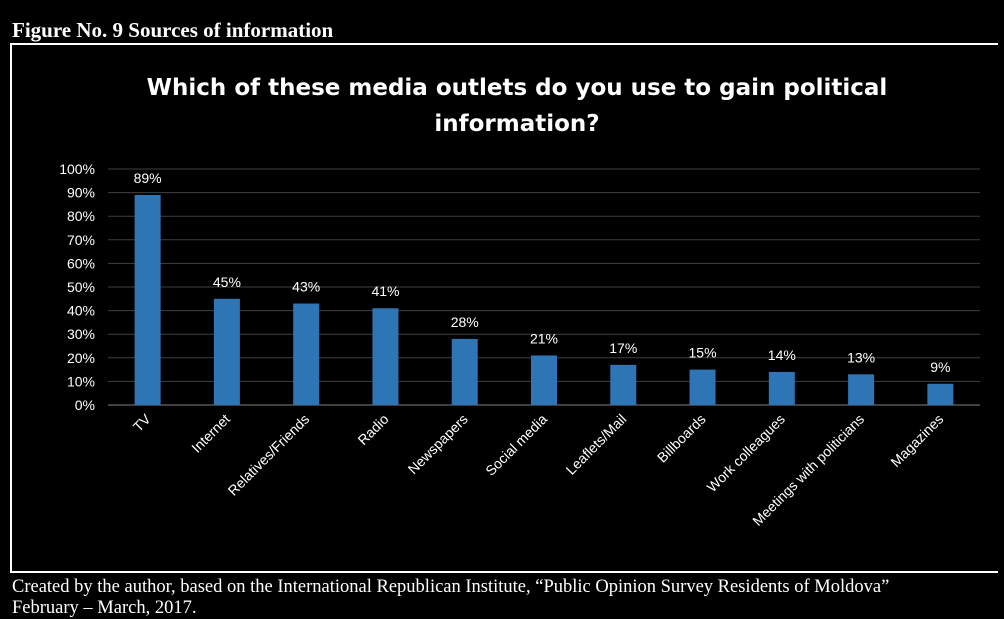 The width and height of the screenshot is (1004, 619). I want to click on data-label: 45%, so click(227, 282).